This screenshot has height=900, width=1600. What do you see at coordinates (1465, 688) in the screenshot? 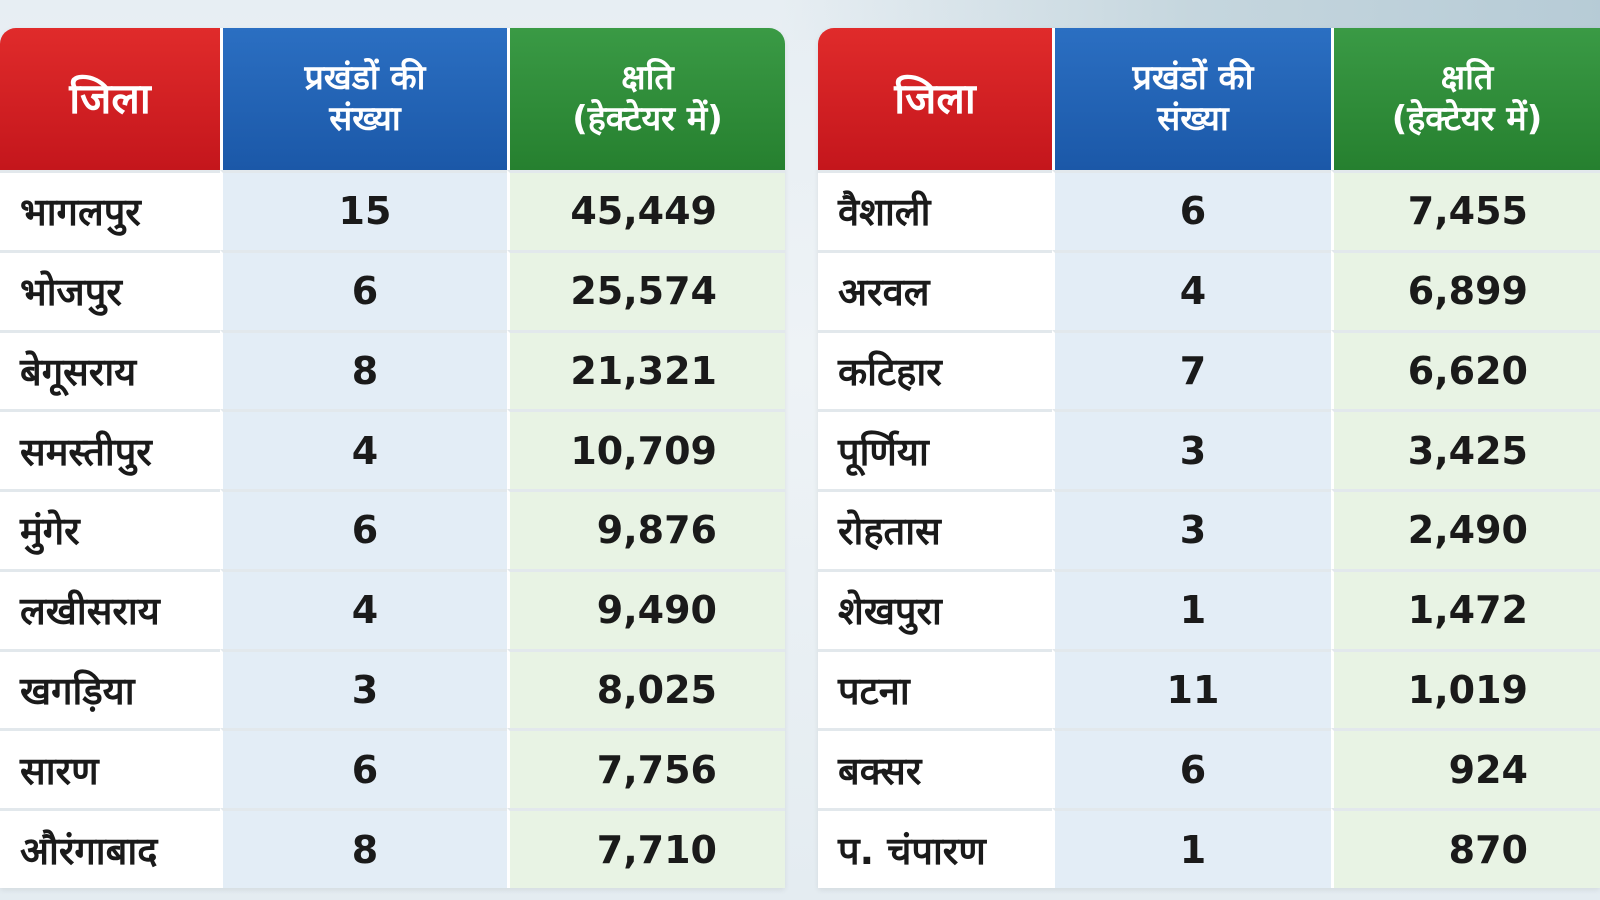
I see `loss-cell: 1,019` at bounding box center [1465, 688].